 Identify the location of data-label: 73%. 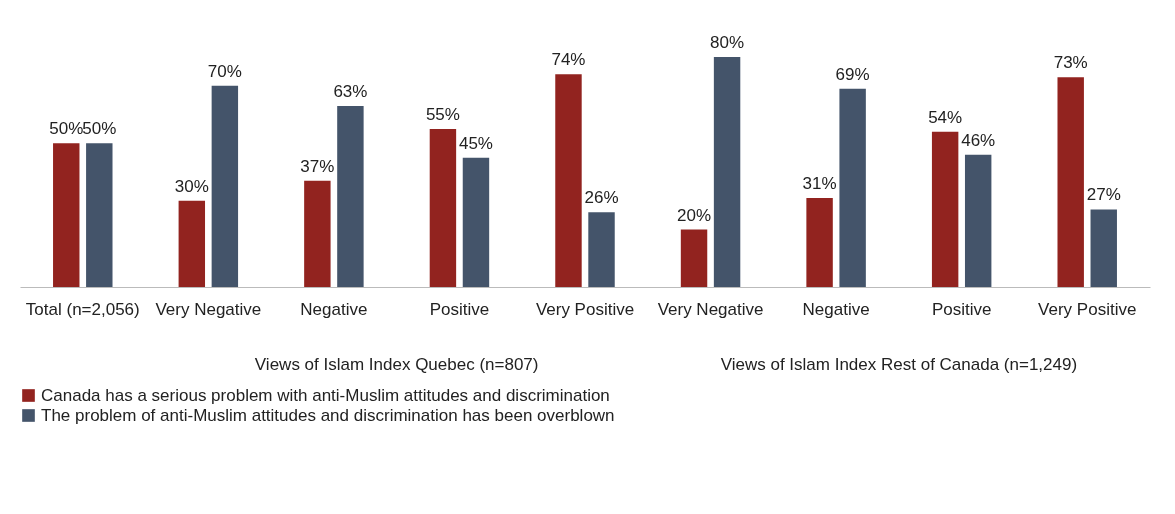
(1070, 63).